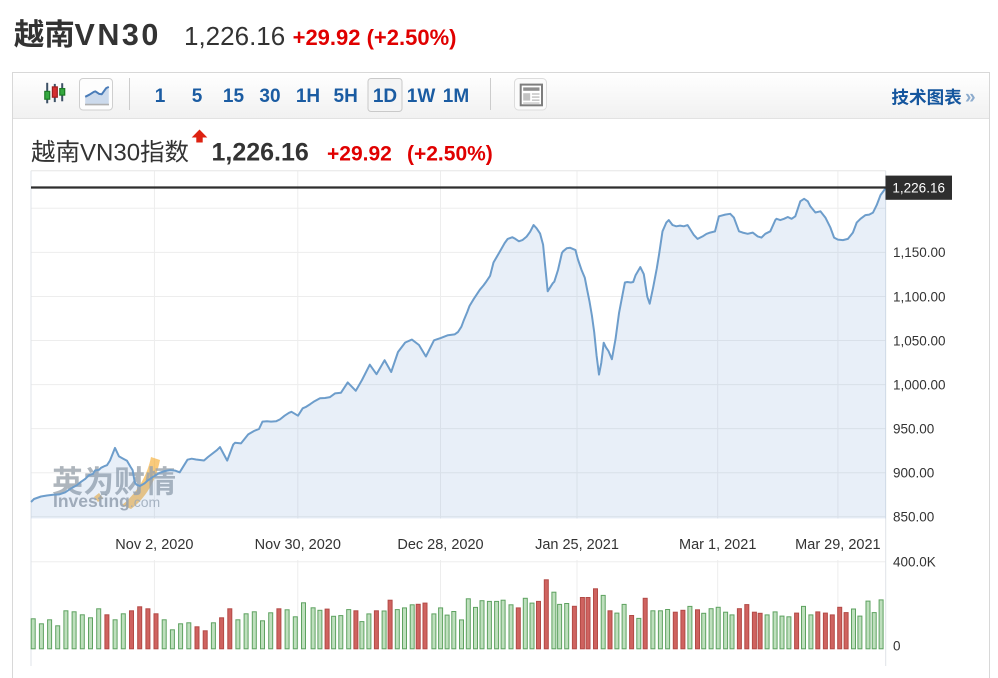 Image resolution: width=998 pixels, height=678 pixels. Describe the element at coordinates (897, 645) in the screenshot. I see `svg-text: 0` at that location.